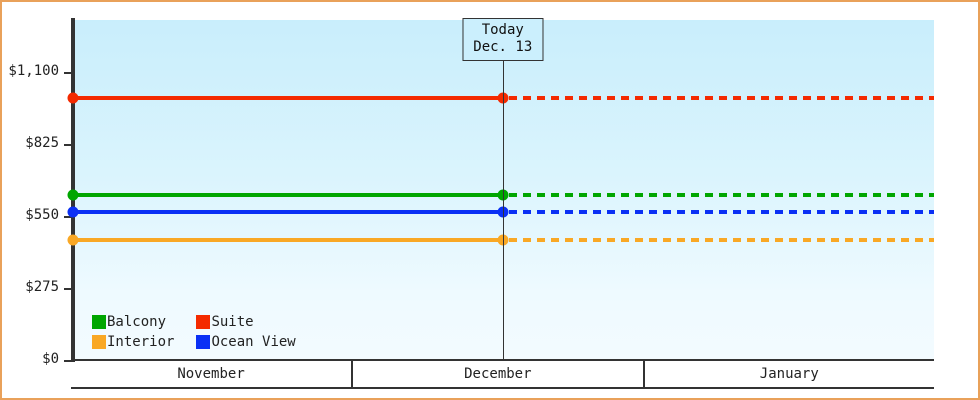 This screenshot has height=400, width=980. What do you see at coordinates (288, 240) in the screenshot?
I see `series-solid-interior` at bounding box center [288, 240].